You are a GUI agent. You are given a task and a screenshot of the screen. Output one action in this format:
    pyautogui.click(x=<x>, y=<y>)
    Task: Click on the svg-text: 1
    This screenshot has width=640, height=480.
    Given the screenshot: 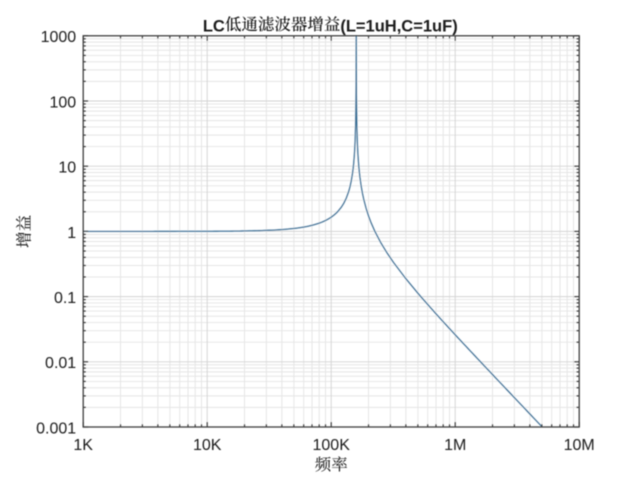 What is the action you would take?
    pyautogui.click(x=71, y=233)
    